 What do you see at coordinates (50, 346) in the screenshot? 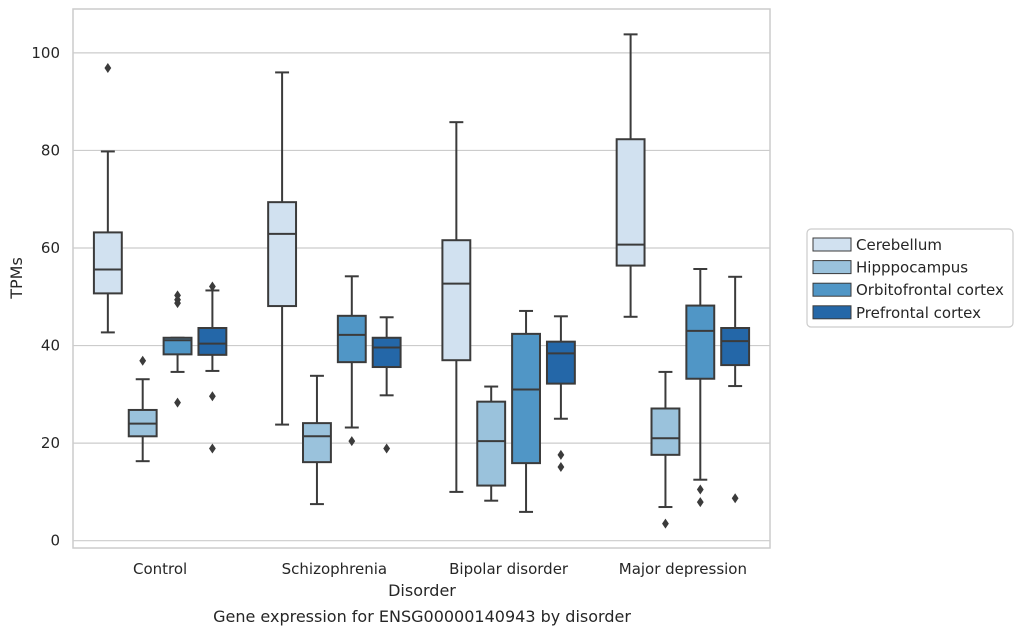
I see `y-tick-label: 40` at bounding box center [50, 346].